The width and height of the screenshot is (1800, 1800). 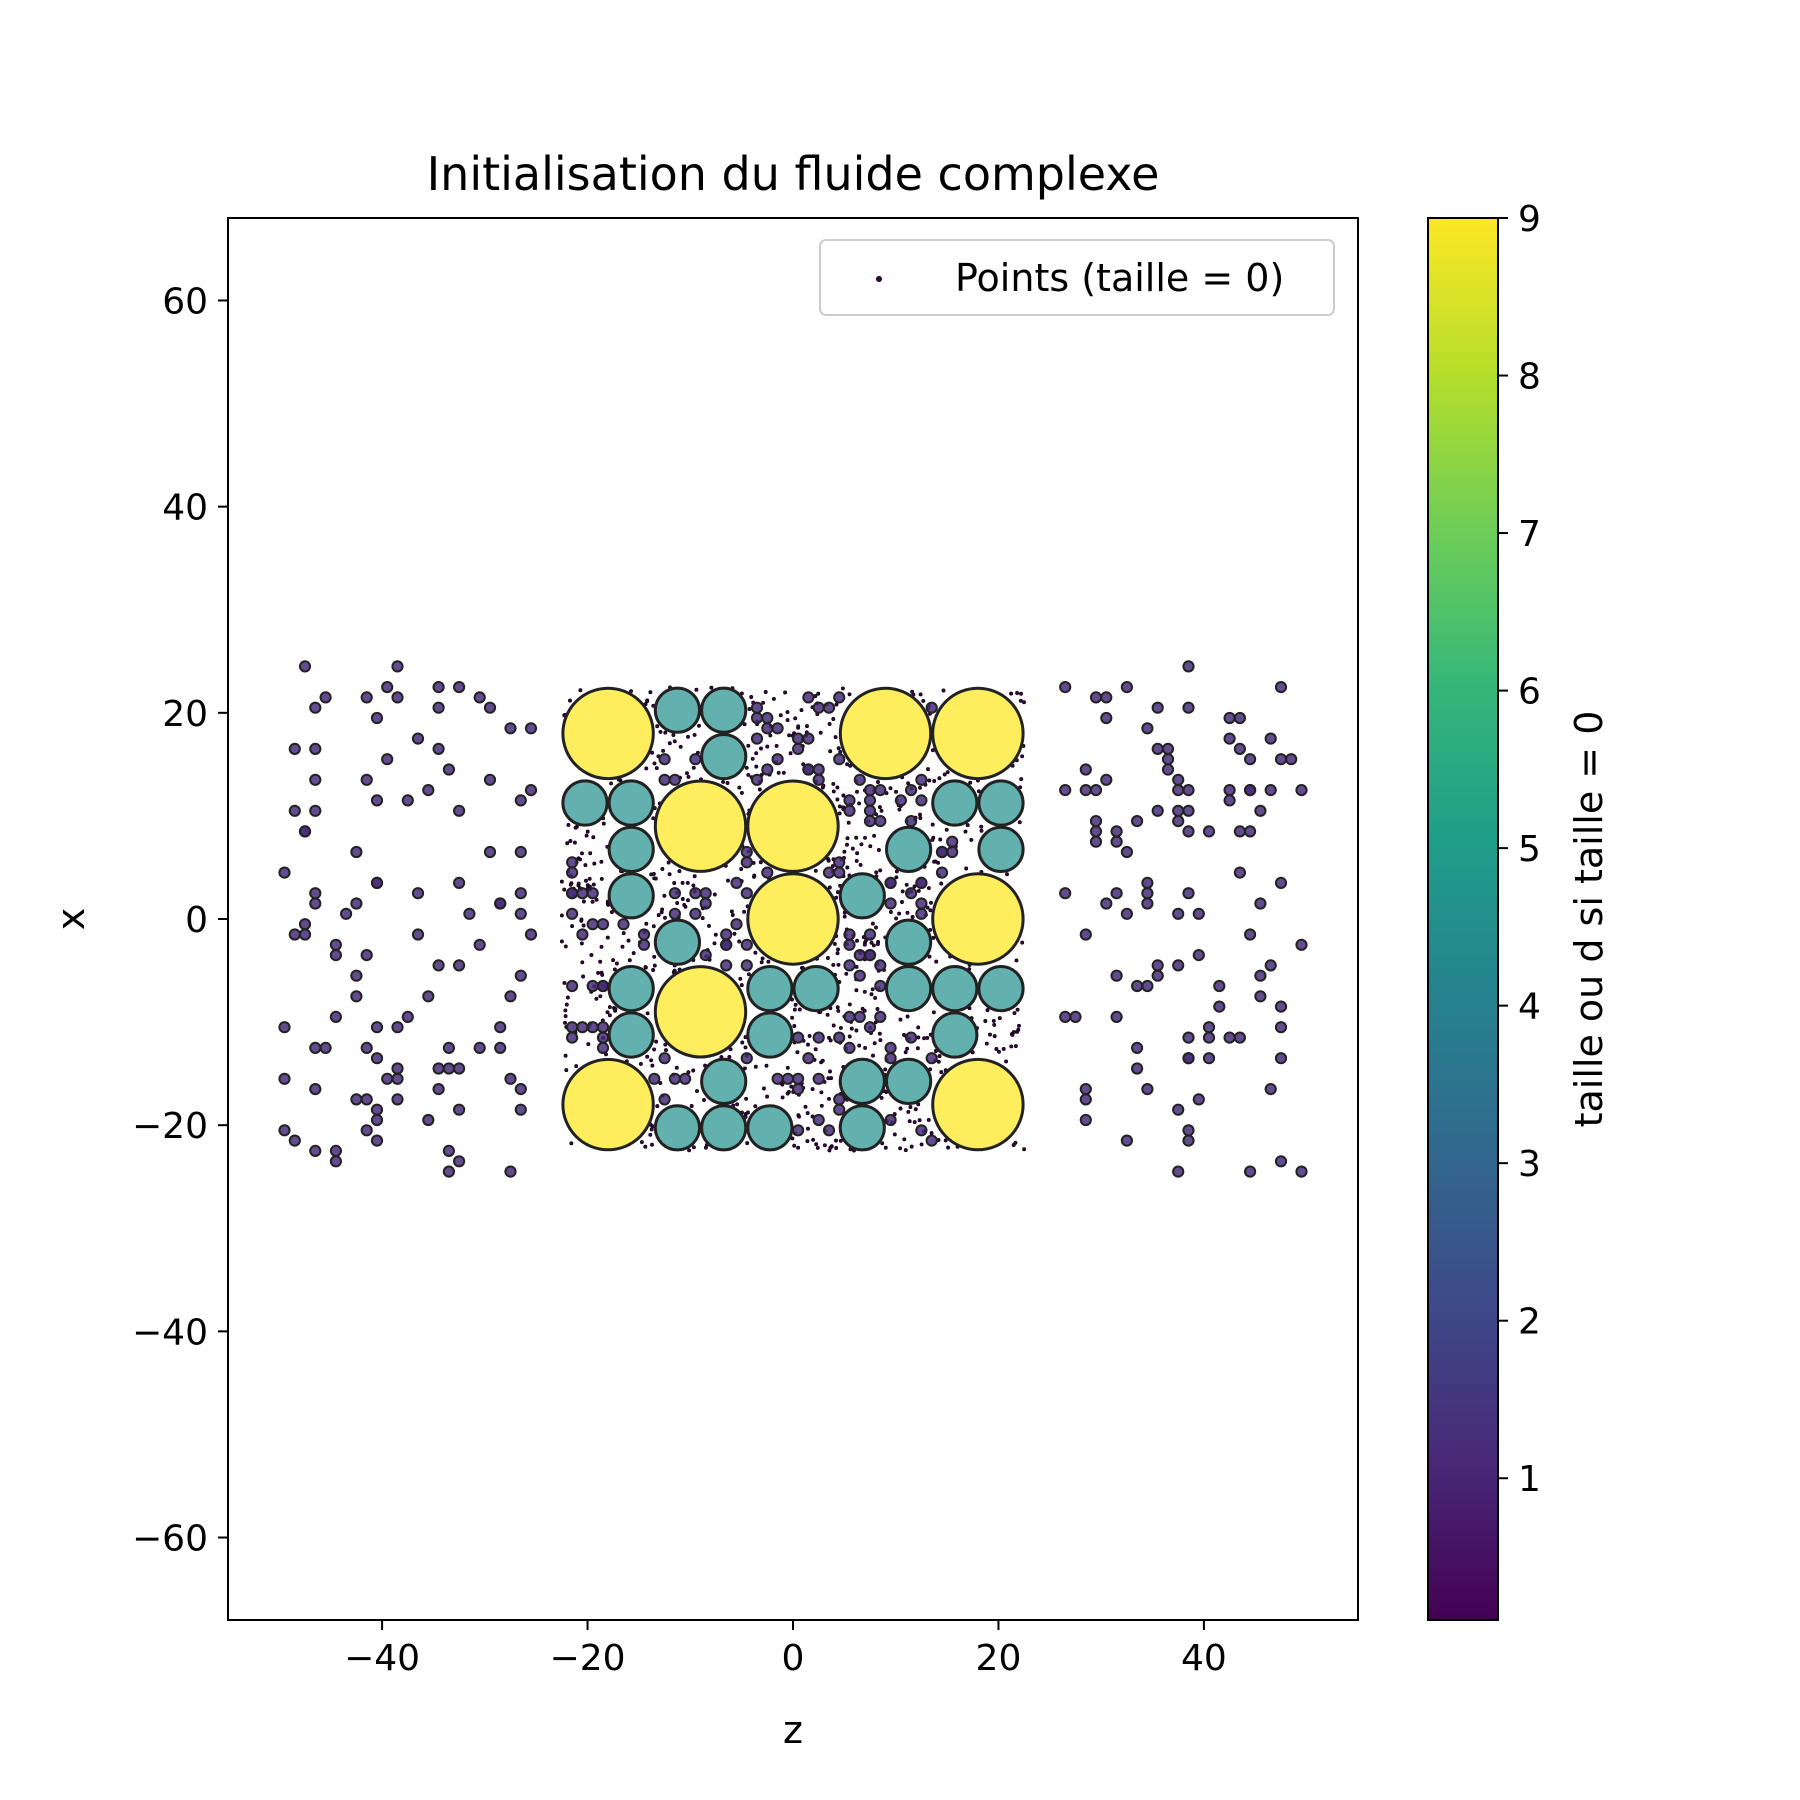 I want to click on x-axis: −40 −20 0 20 40, so click(x=785, y=1649).